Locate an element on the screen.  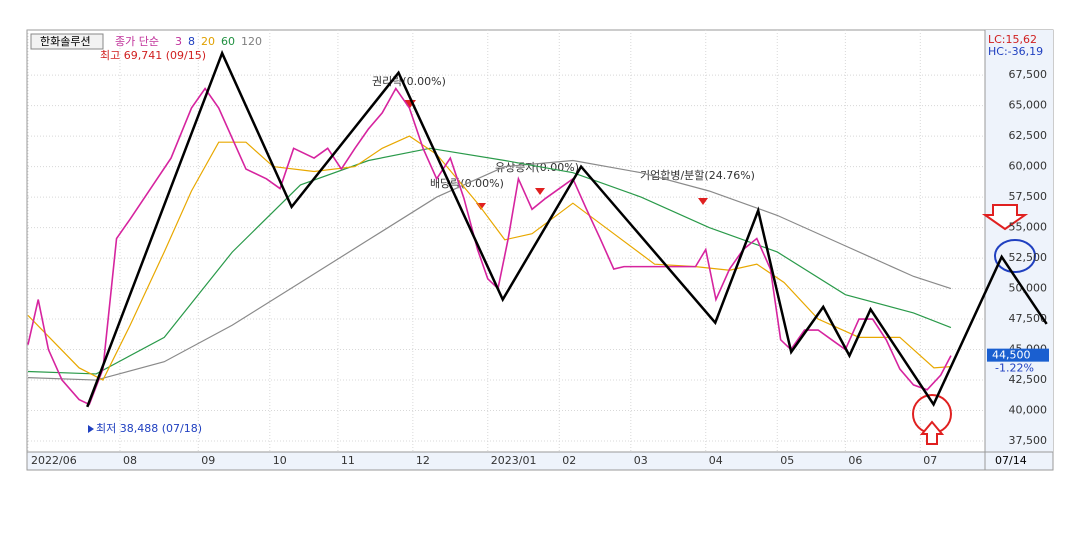
x-tick-label: 11 is located at coordinates (348, 460).